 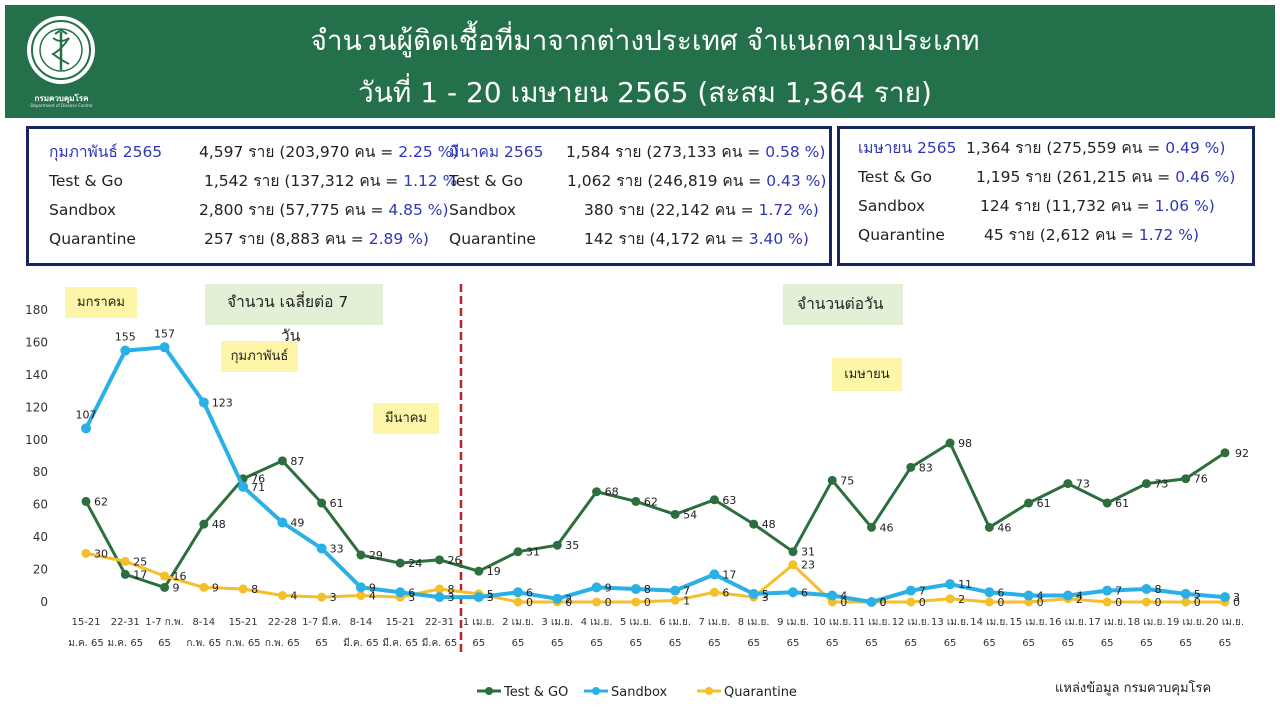 I want to click on data-label: 157, so click(x=164, y=333).